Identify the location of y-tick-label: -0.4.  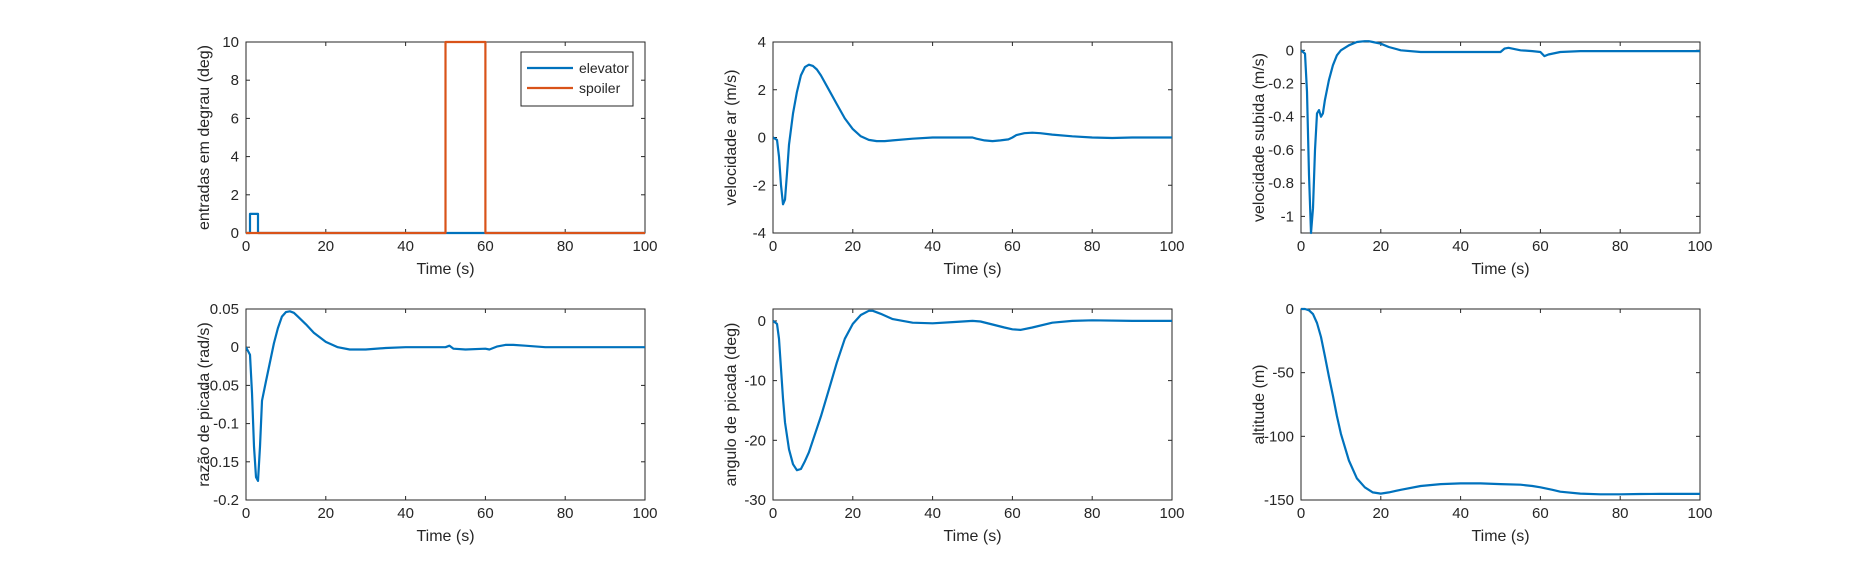
(1281, 117).